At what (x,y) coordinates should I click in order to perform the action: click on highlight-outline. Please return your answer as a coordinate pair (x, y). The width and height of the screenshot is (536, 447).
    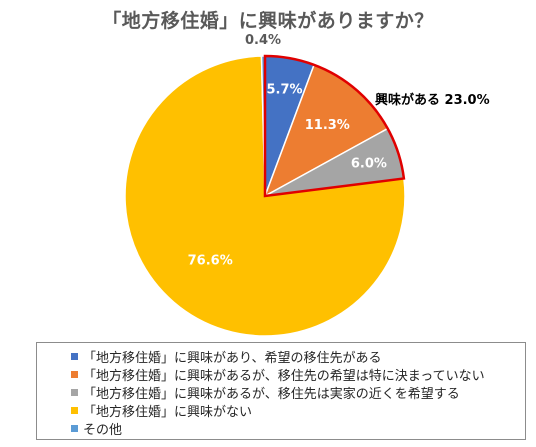
    Looking at the image, I should click on (334, 126).